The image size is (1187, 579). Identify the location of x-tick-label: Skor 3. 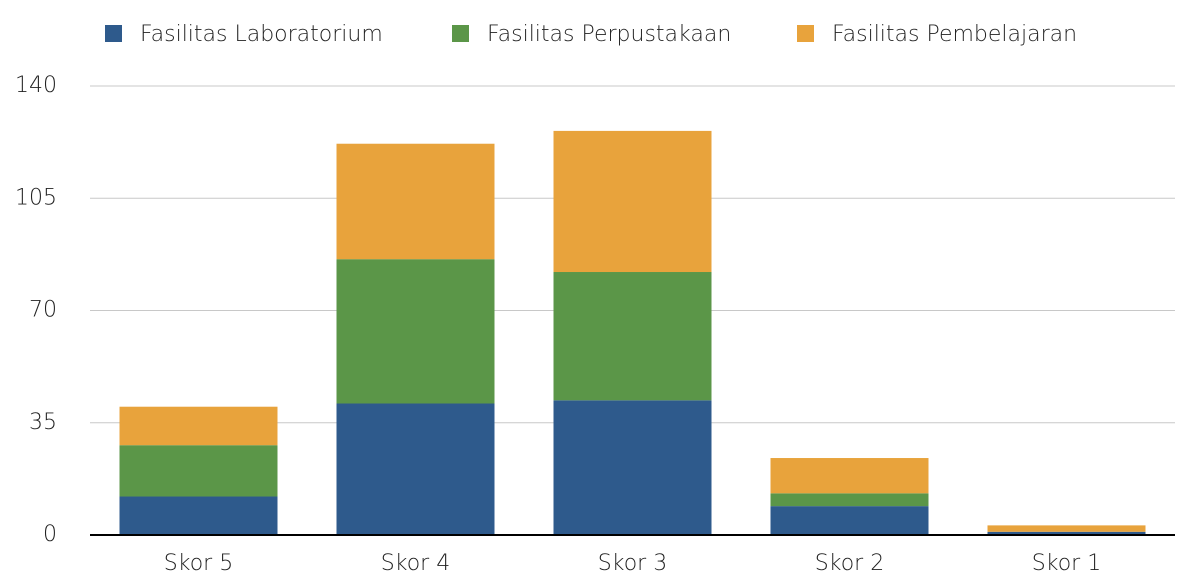
(632, 563).